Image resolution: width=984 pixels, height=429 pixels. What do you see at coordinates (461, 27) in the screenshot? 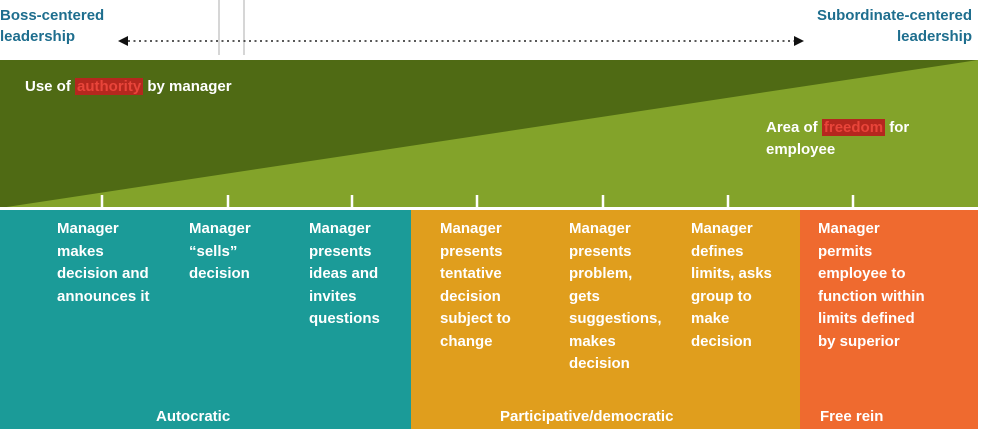
I see `leadership-continuum-arrow` at bounding box center [461, 27].